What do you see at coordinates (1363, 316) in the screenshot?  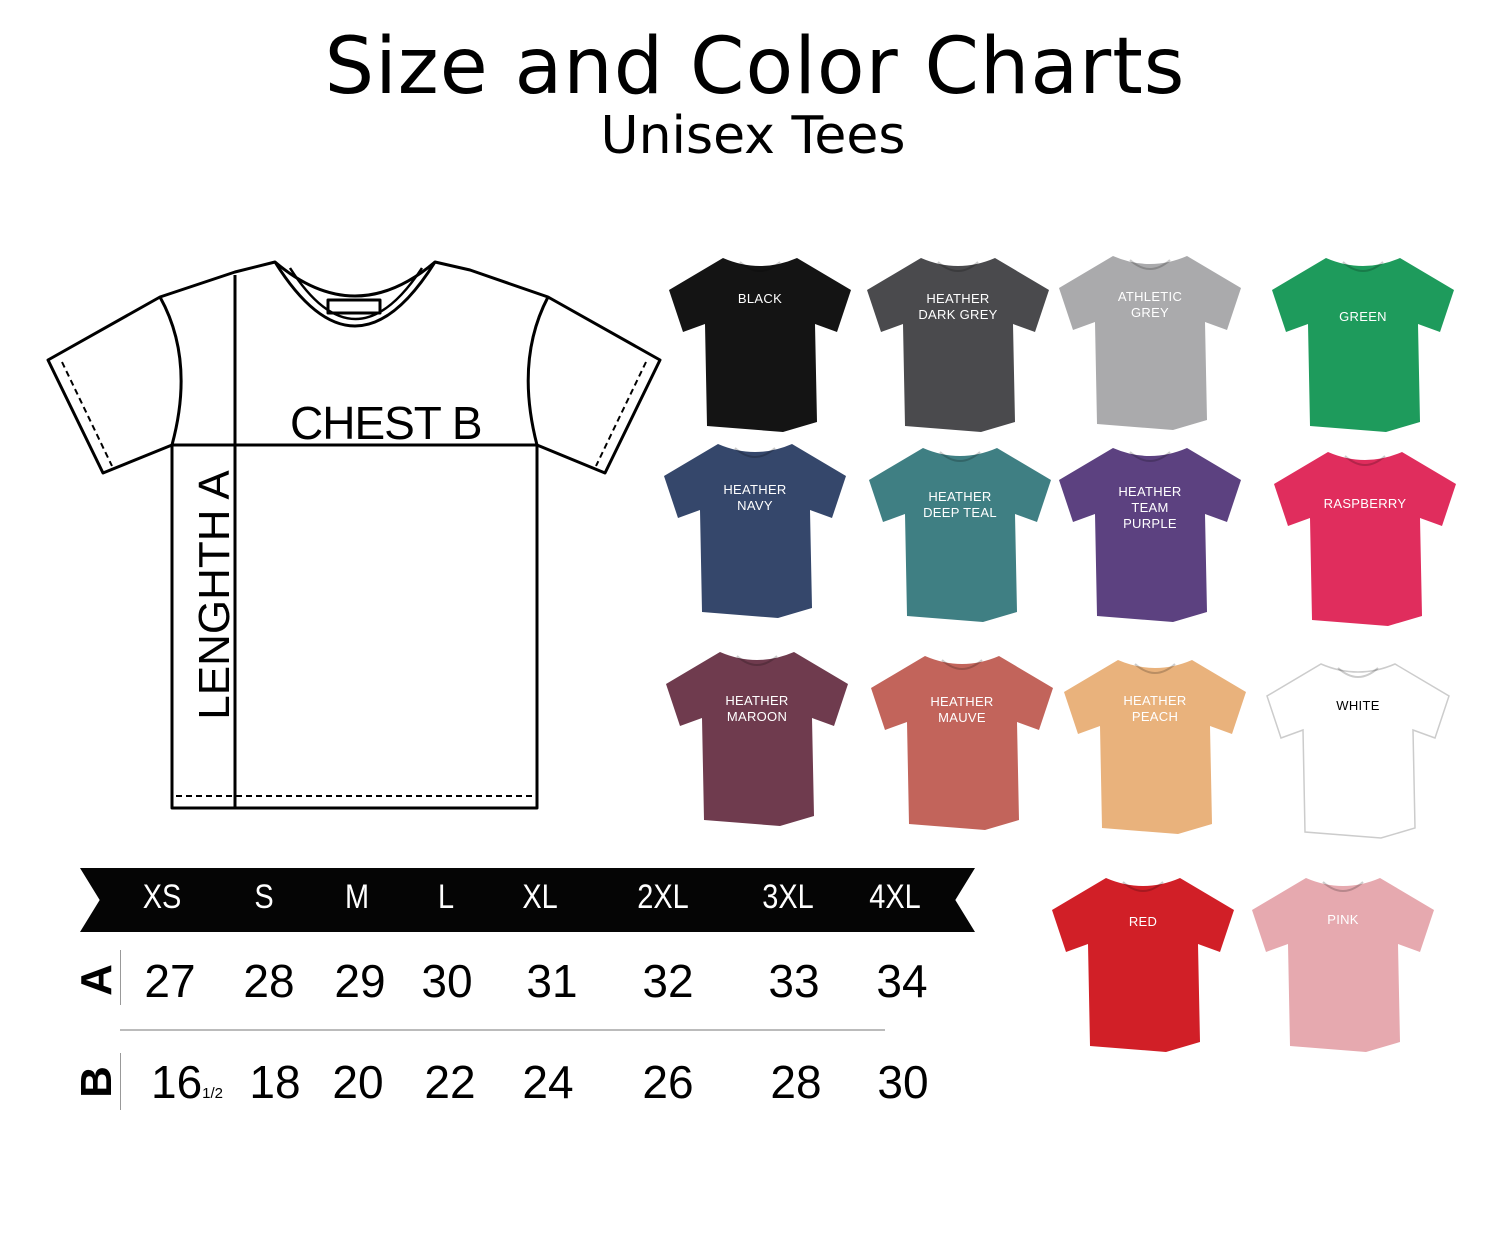 I see `color-name: GREEN` at bounding box center [1363, 316].